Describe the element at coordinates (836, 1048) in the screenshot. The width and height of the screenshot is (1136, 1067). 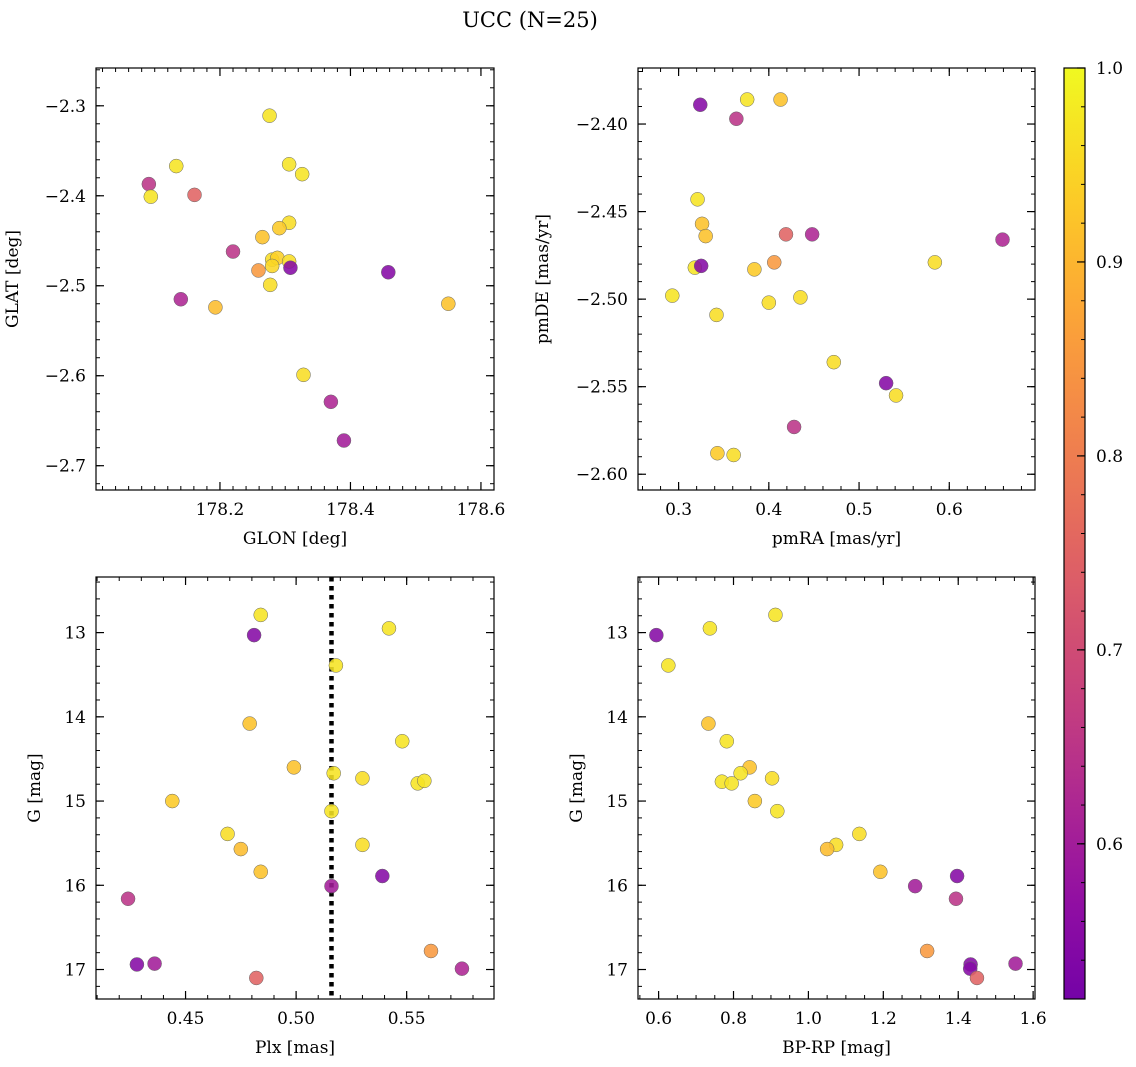
I see `x-axis-label: BP-RP [mag]` at that location.